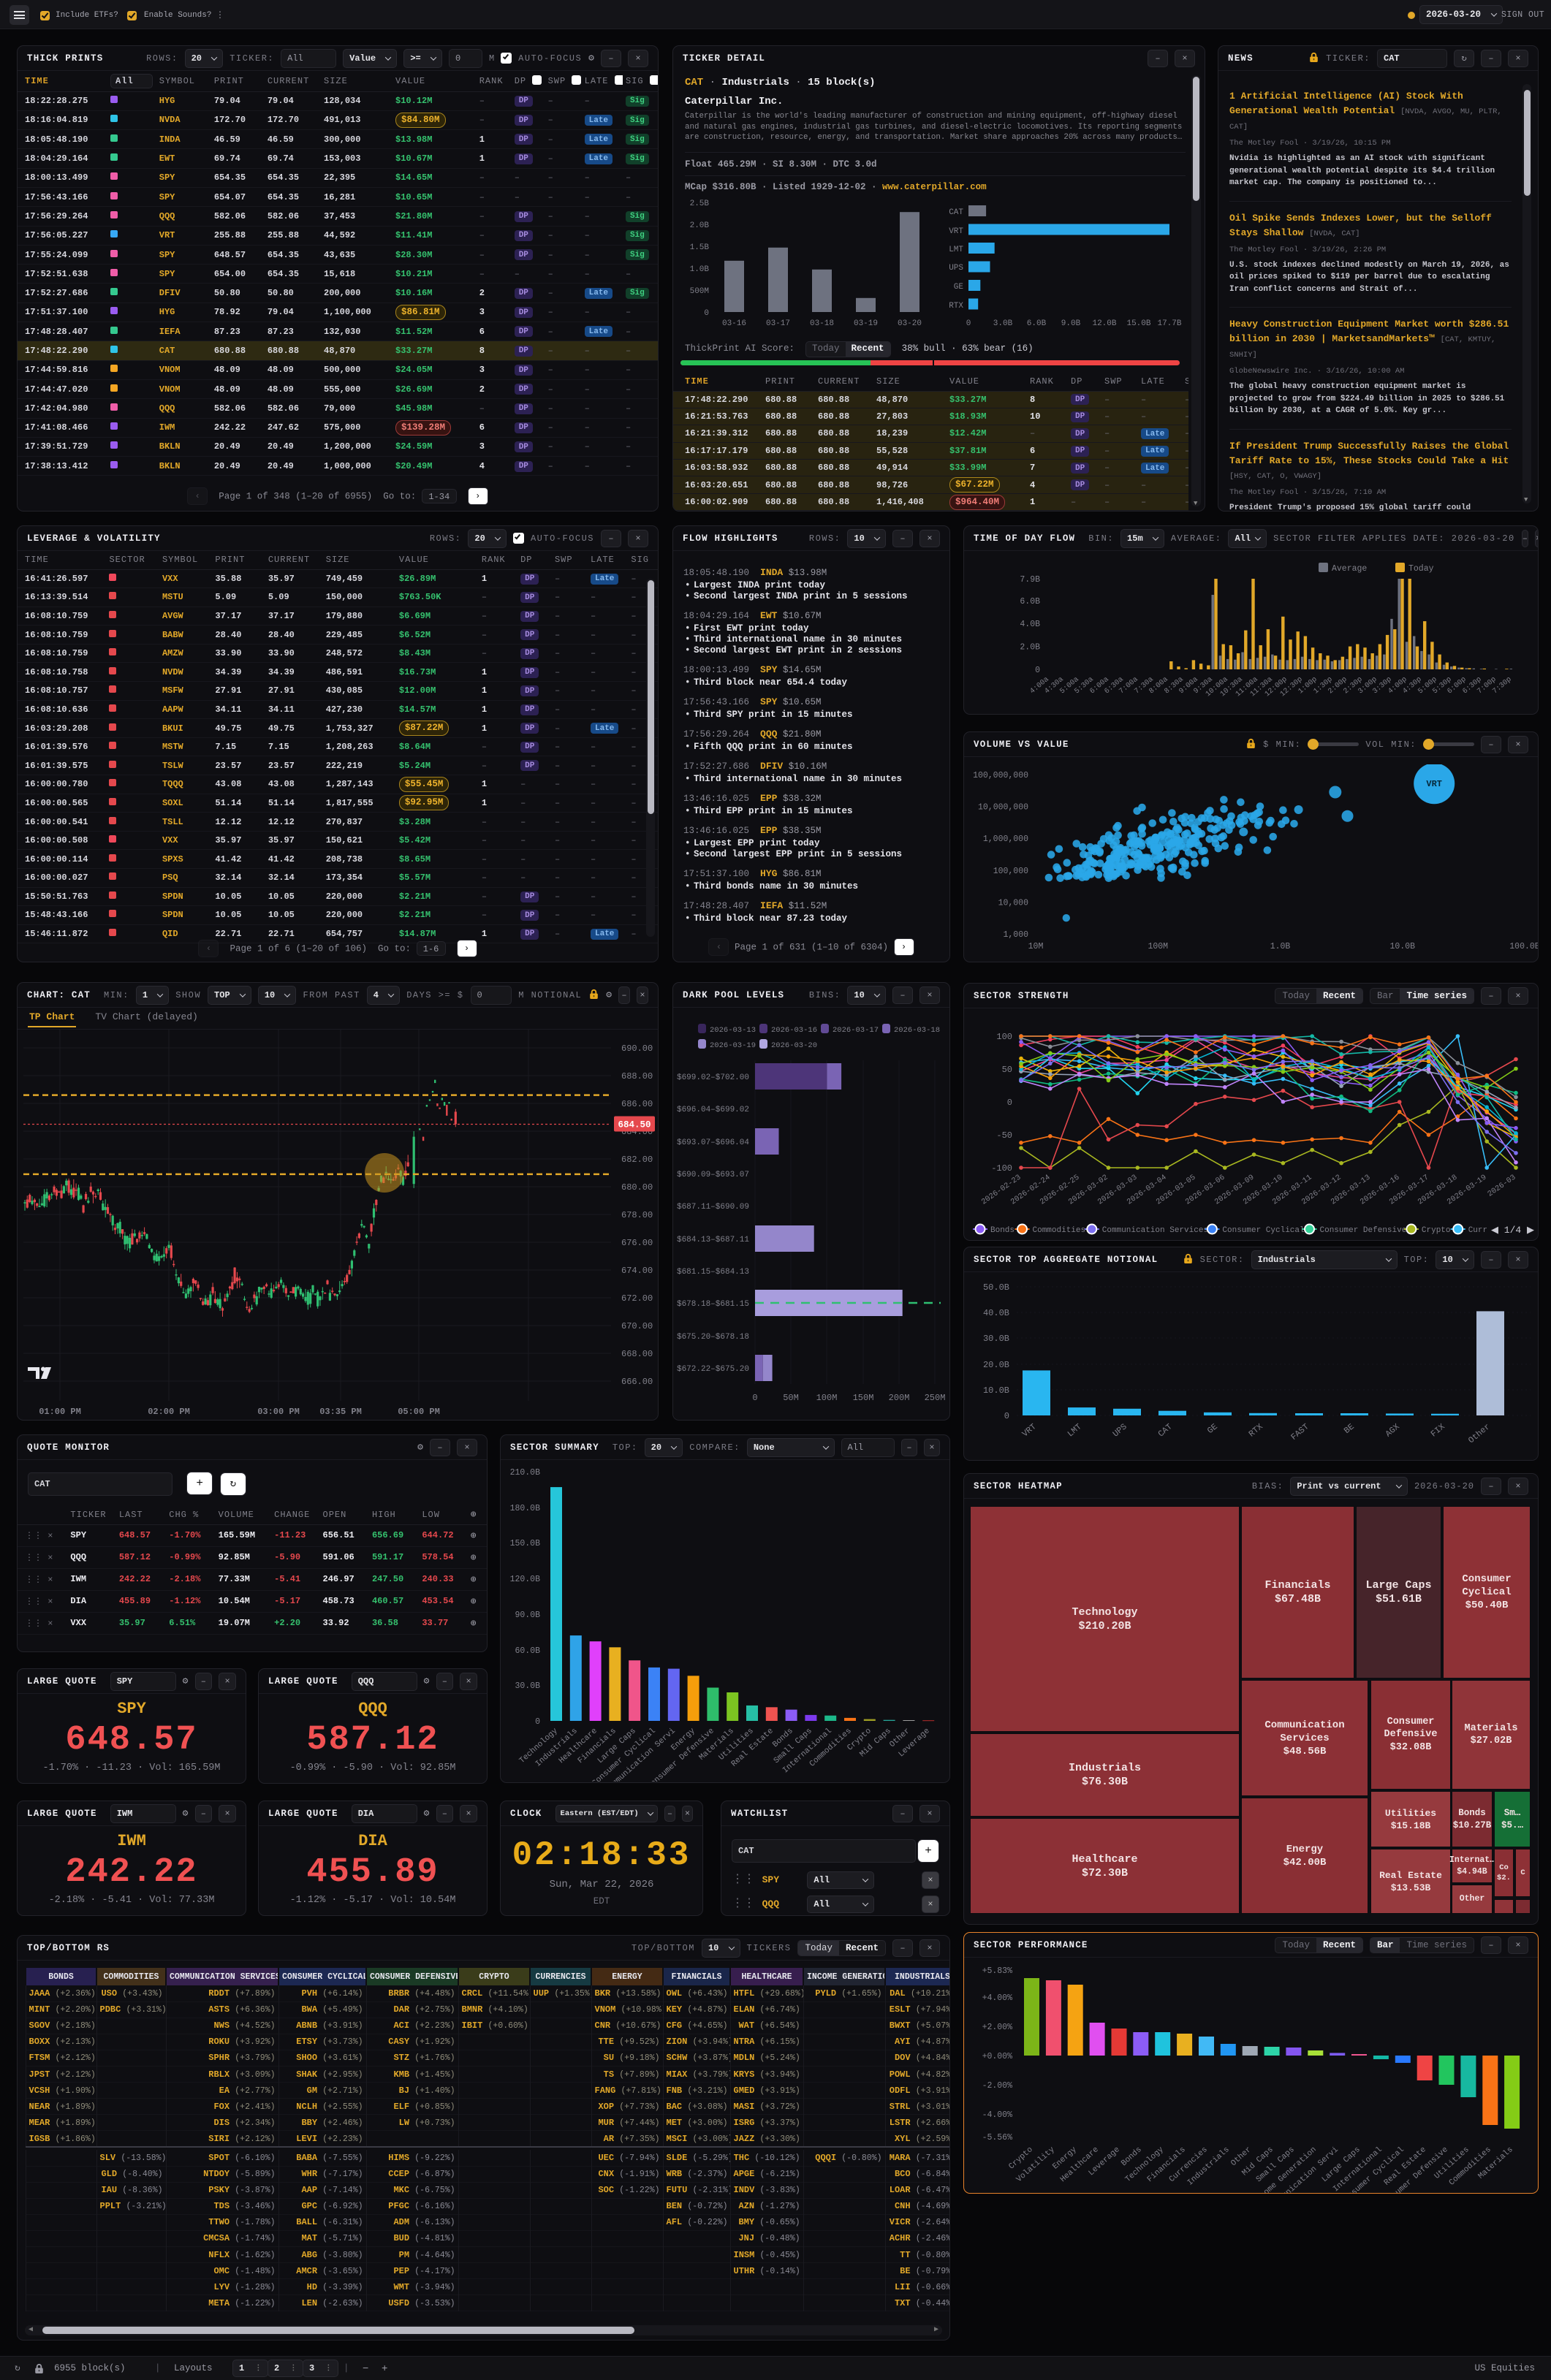  I want to click on svg-text: 20.0B, so click(996, 1365).